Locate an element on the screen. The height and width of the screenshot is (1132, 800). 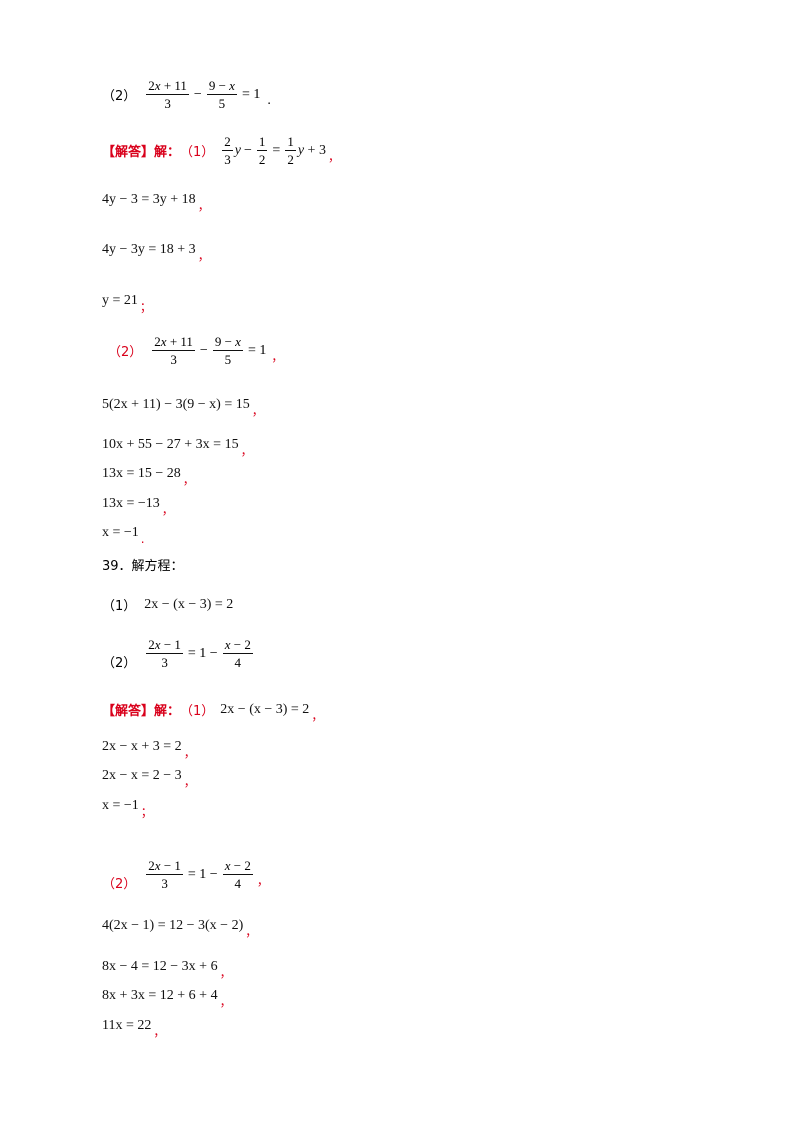
answer-2-header: 【解答】解： （1） 2x − (x − 3) = 2 ， is located at coordinates (212, 712).